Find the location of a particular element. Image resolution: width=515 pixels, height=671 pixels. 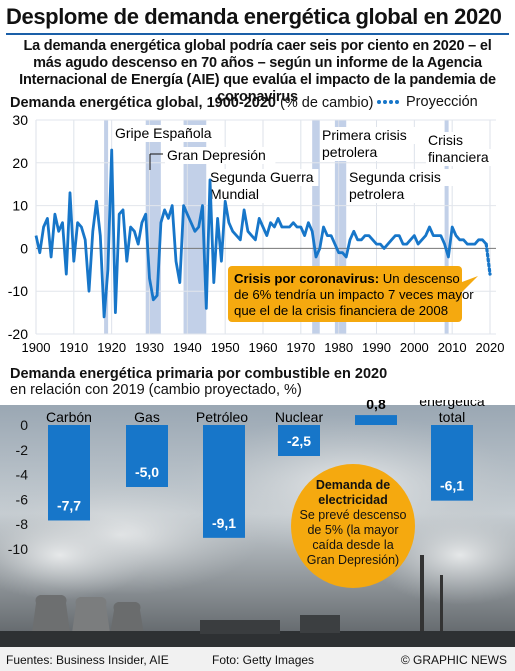

y-tick-label: -20 is located at coordinates (18, 334).